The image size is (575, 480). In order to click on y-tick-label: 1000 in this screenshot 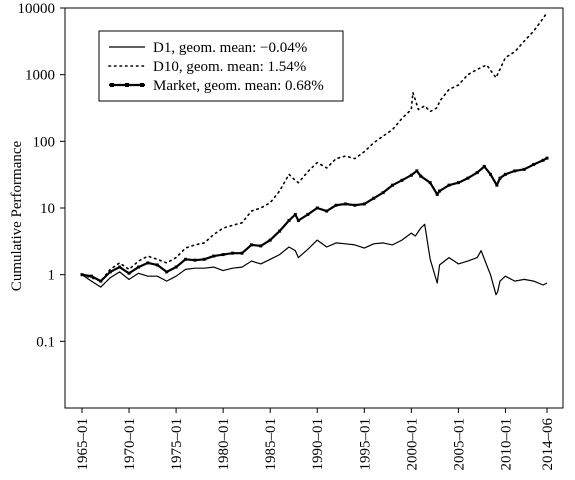, I will do `click(40, 76)`.